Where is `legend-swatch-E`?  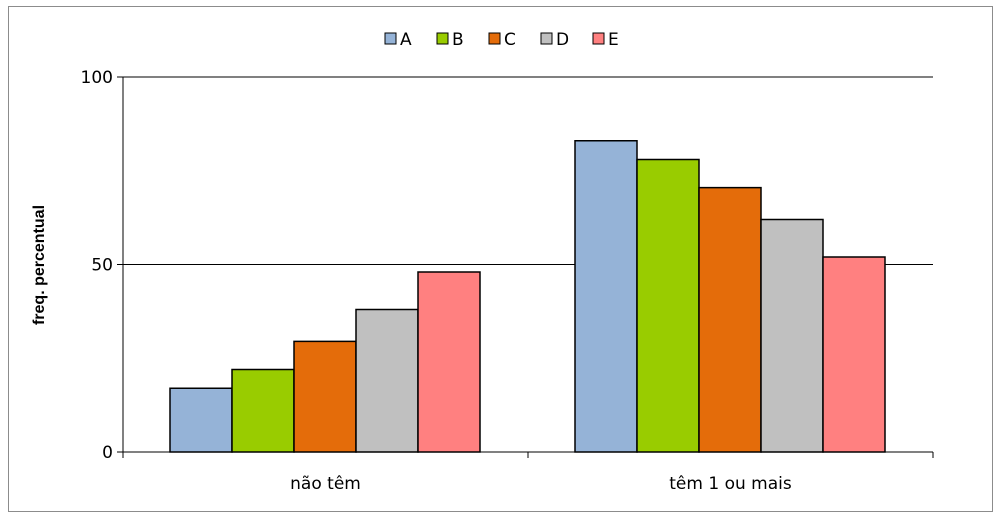 legend-swatch-E is located at coordinates (598, 38).